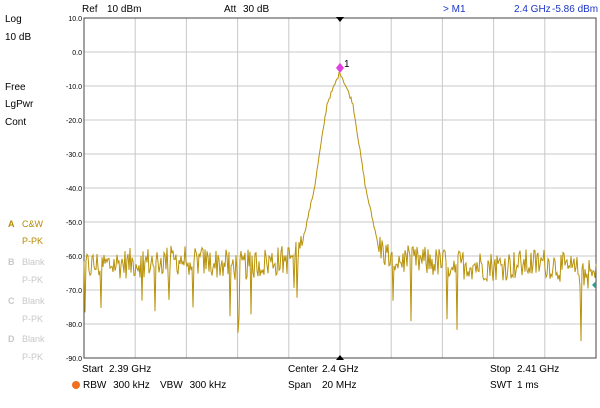 The width and height of the screenshot is (600, 408). Describe the element at coordinates (11, 339) in the screenshot. I see `trace-d-letter: D` at that location.